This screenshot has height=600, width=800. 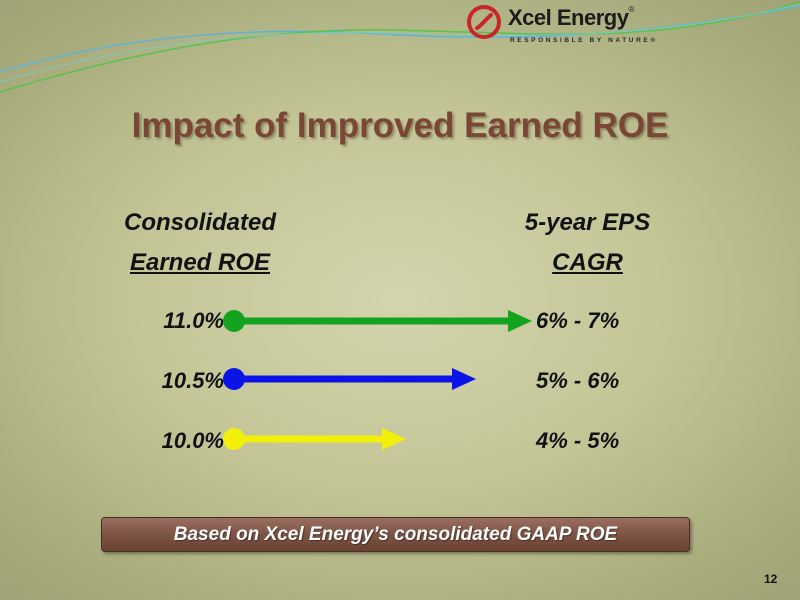 What do you see at coordinates (578, 380) in the screenshot?
I see `eps-cagr-value: 5% - 6%` at bounding box center [578, 380].